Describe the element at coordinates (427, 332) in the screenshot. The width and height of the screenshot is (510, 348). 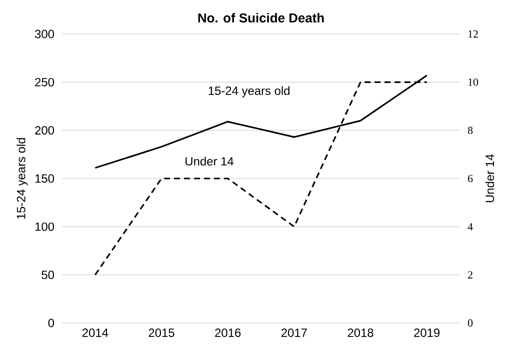
I see `x-tick-label: 2019` at that location.